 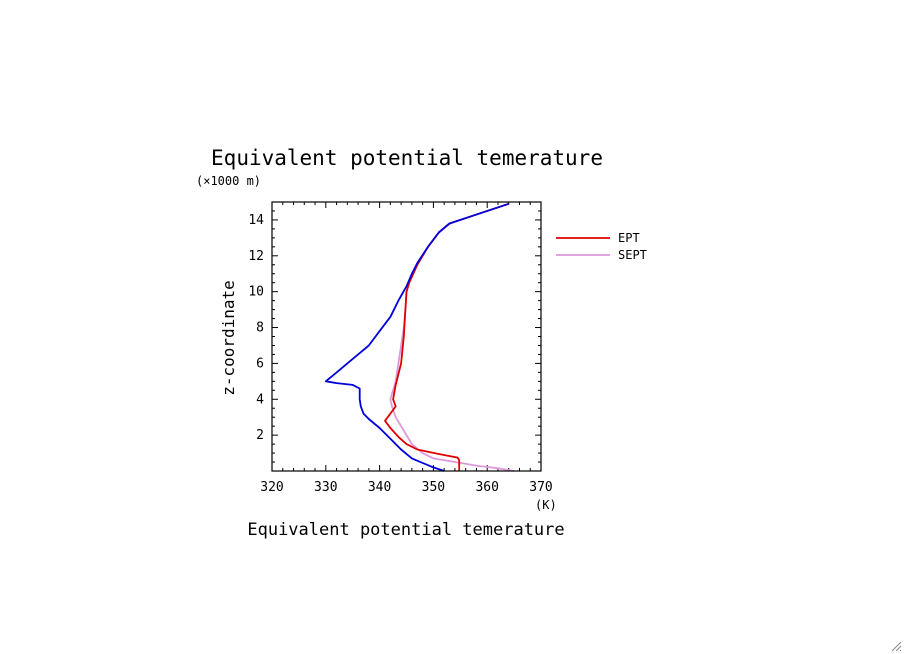 I want to click on y-axis-label: z-coordinate, so click(x=228, y=338).